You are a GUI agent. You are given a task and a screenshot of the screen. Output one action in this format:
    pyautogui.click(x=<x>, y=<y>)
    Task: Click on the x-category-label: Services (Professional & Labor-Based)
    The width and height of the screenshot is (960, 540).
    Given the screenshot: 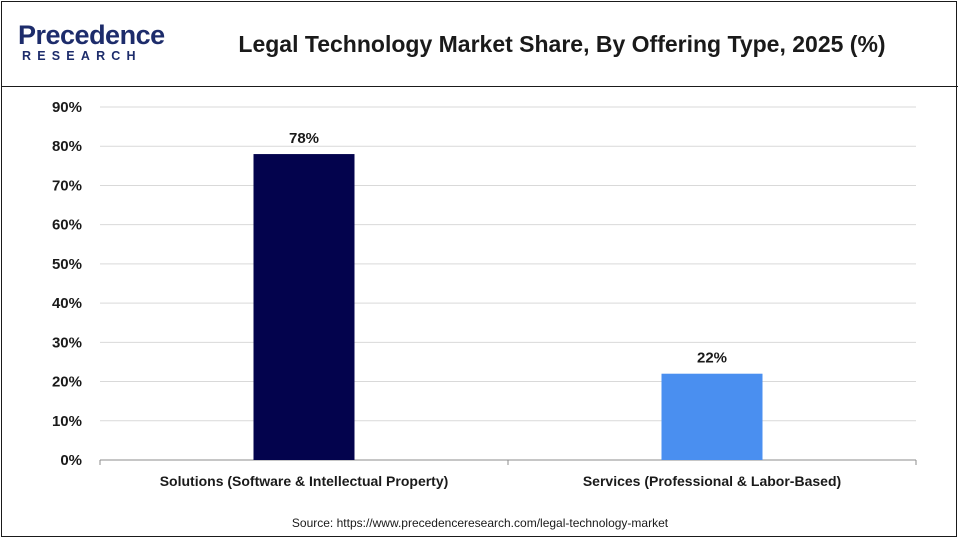 What is the action you would take?
    pyautogui.click(x=712, y=481)
    